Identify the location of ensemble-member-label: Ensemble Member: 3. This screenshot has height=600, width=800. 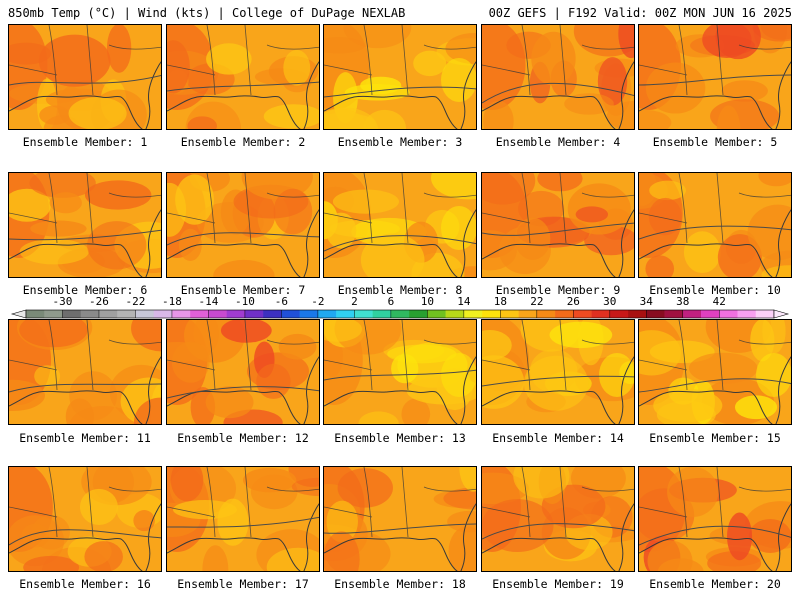
(400, 142).